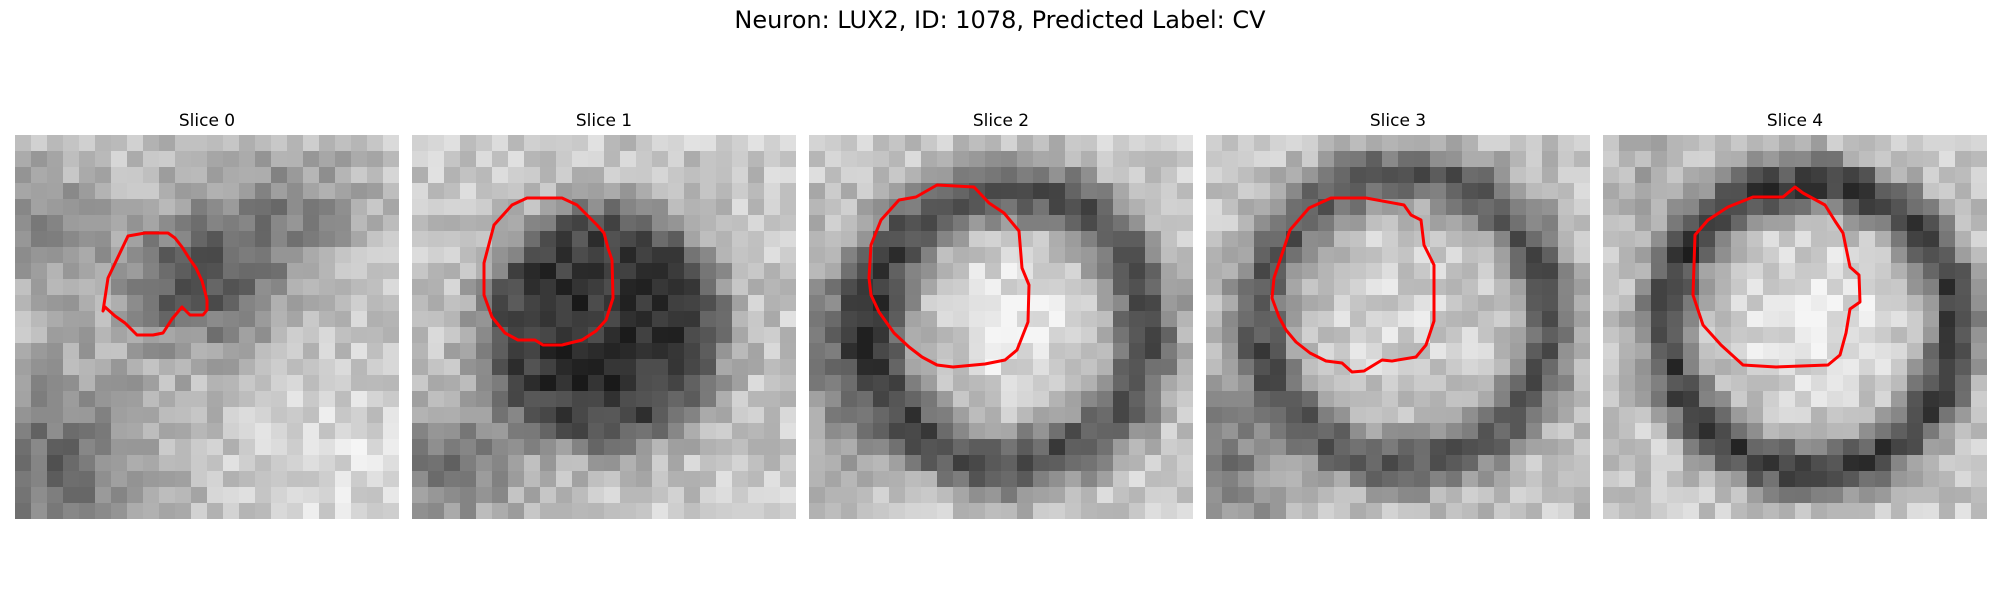 Image resolution: width=2000 pixels, height=600 pixels. Describe the element at coordinates (604, 121) in the screenshot. I see `slice-title: Slice 1` at that location.